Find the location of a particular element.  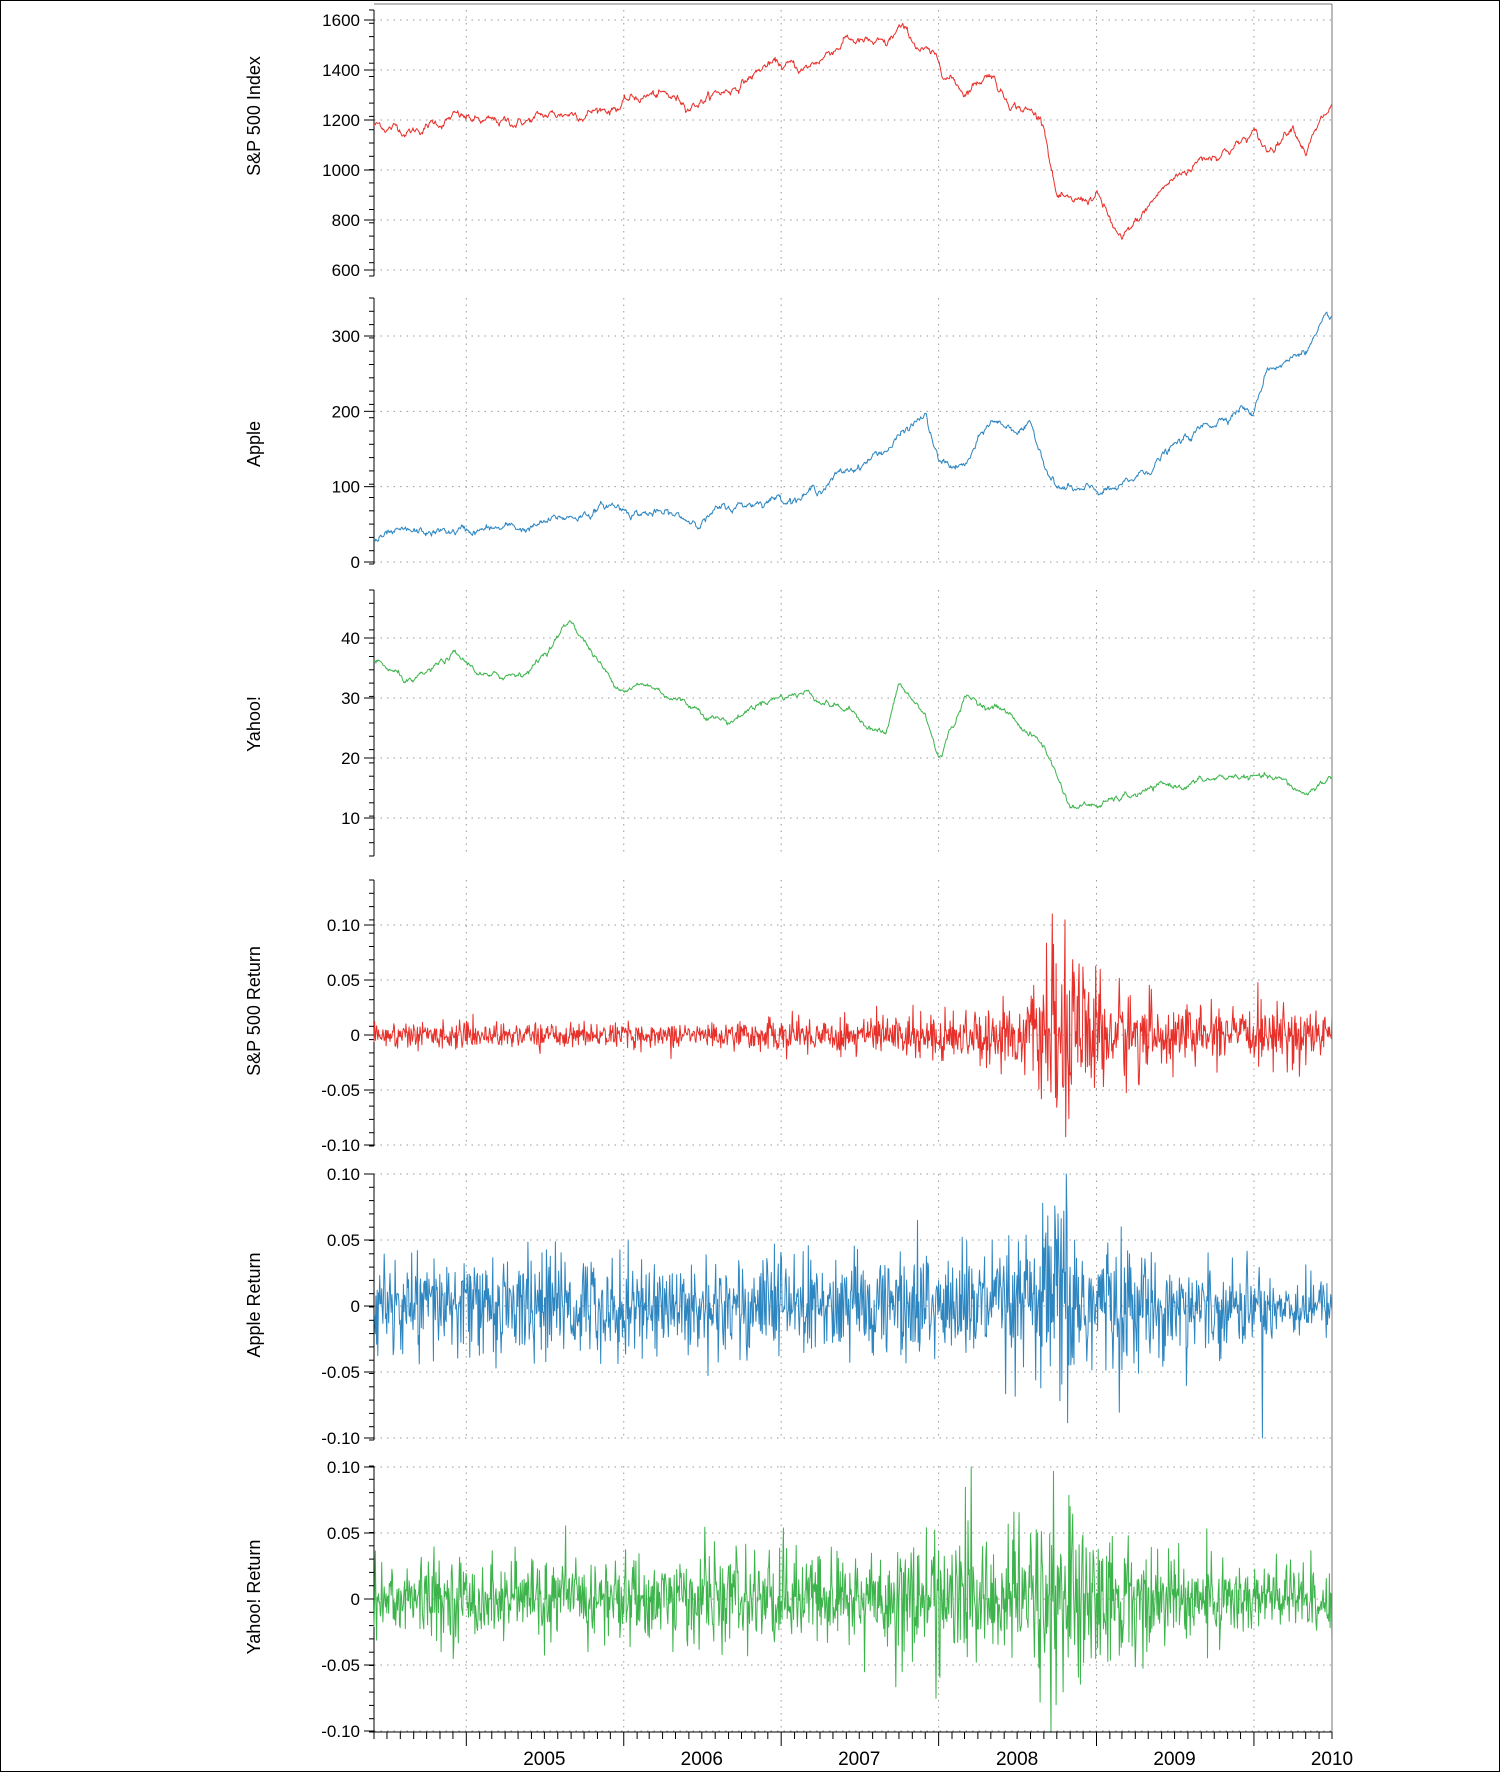

y-tick-label: 30 is located at coordinates (350, 698).